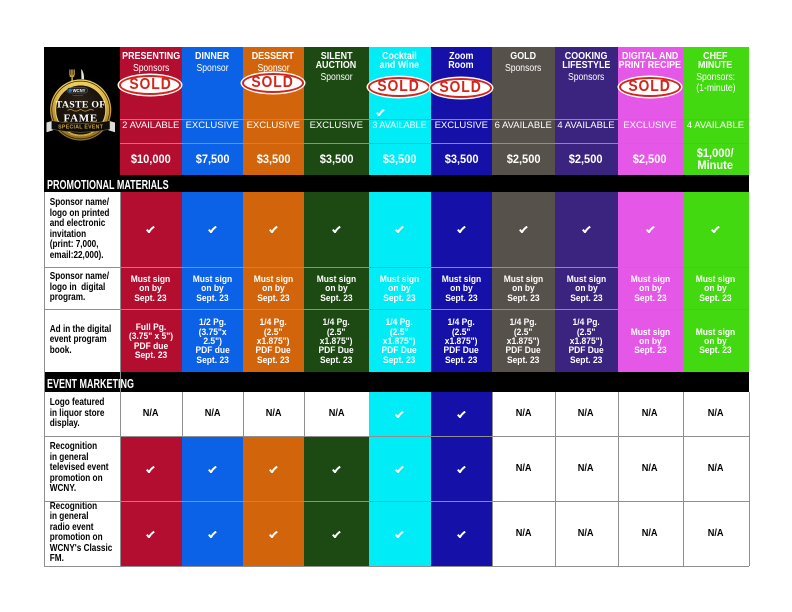 The height and width of the screenshot is (612, 792). I want to click on svg-text: connected, so click(77, 95).